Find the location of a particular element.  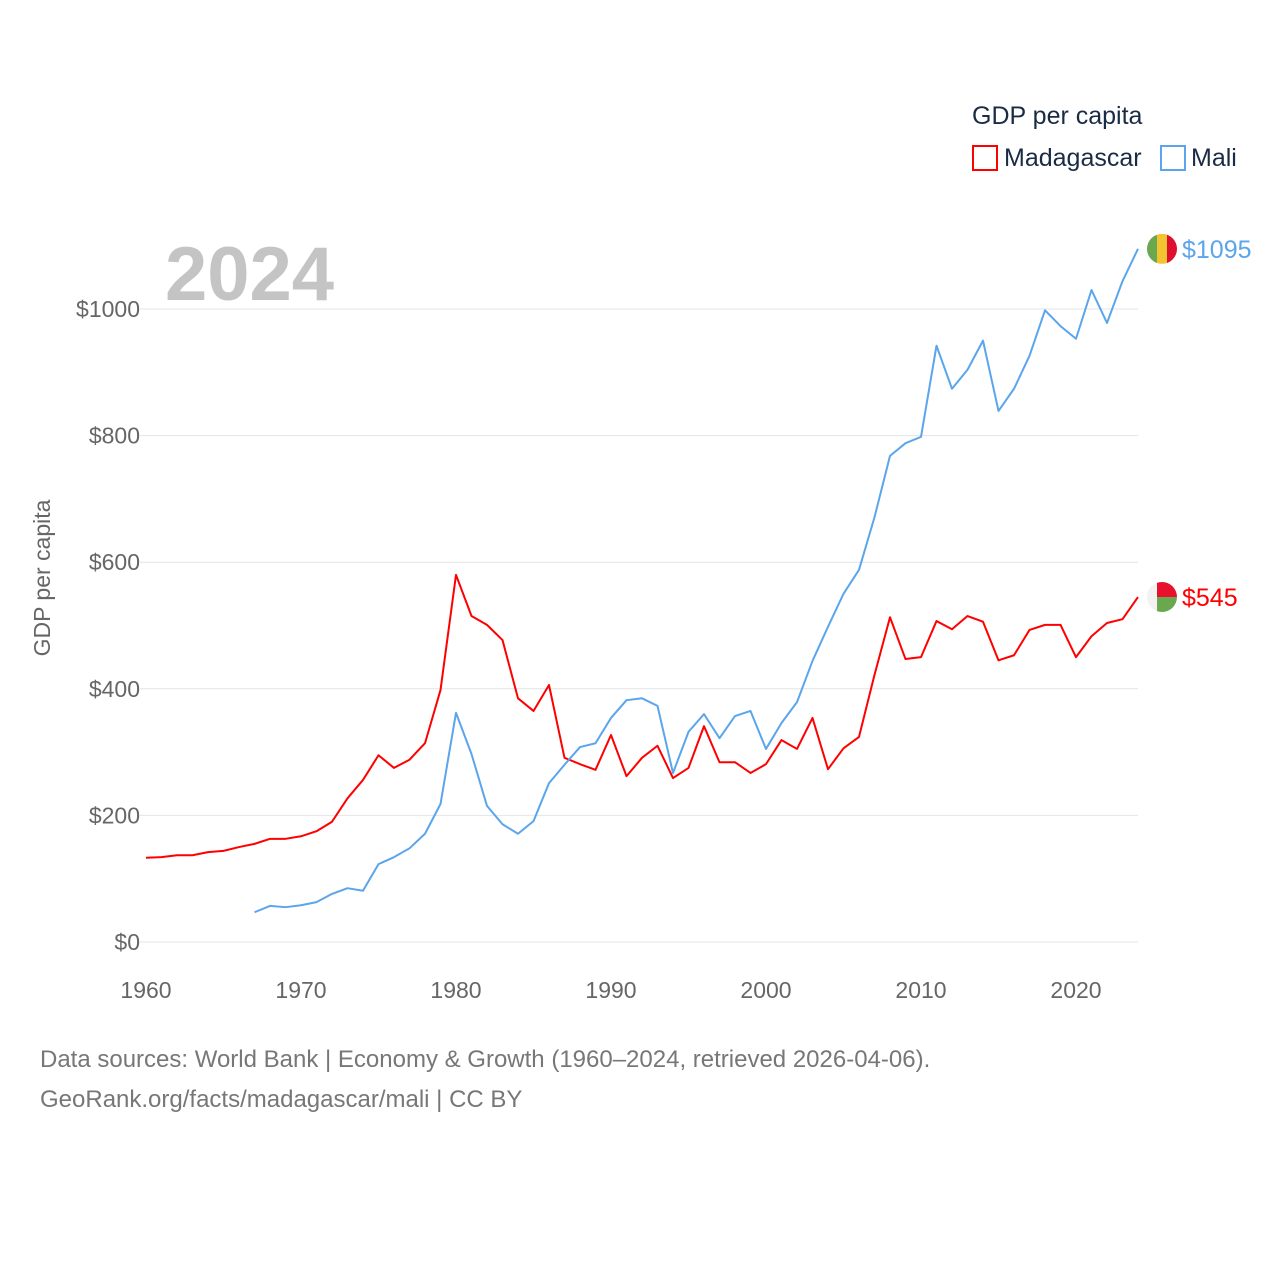

y-tick-label: $200 is located at coordinates (114, 815).